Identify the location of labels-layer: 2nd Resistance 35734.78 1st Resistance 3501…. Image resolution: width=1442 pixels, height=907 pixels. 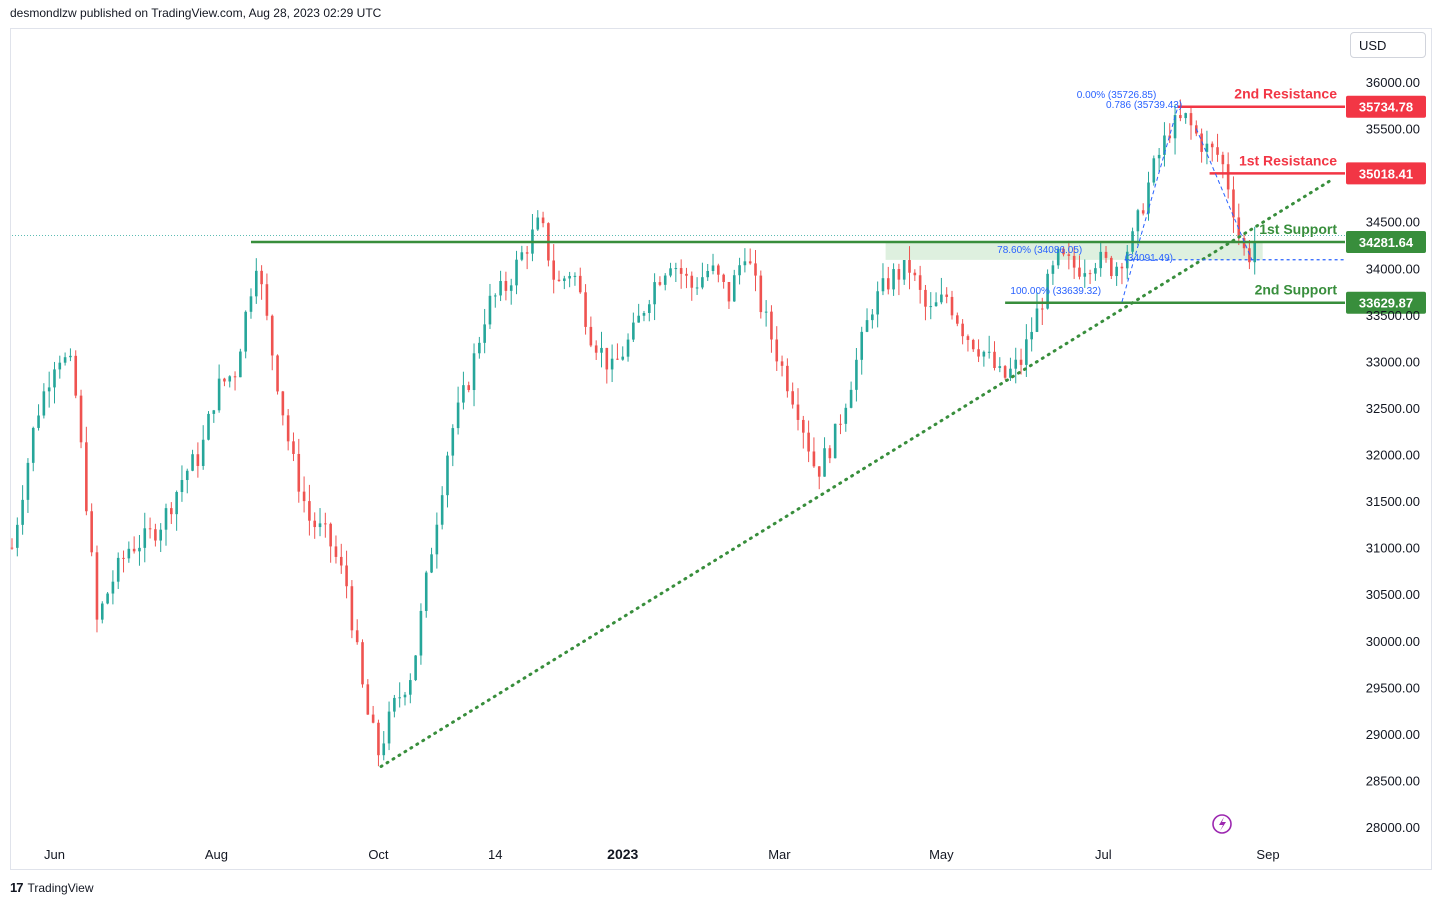
(1211, 200).